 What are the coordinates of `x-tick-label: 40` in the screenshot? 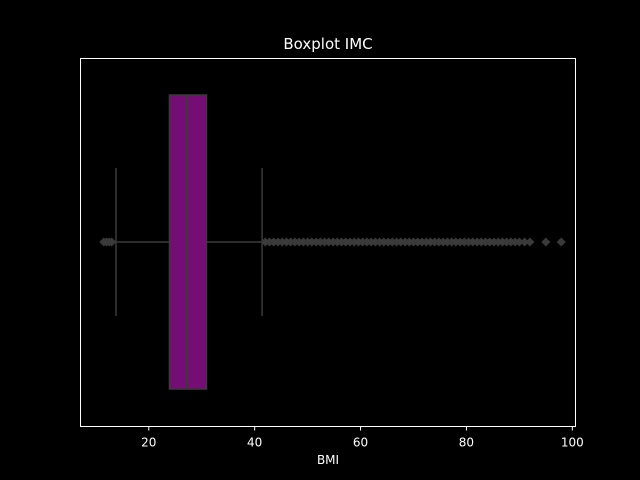 It's located at (254, 443).